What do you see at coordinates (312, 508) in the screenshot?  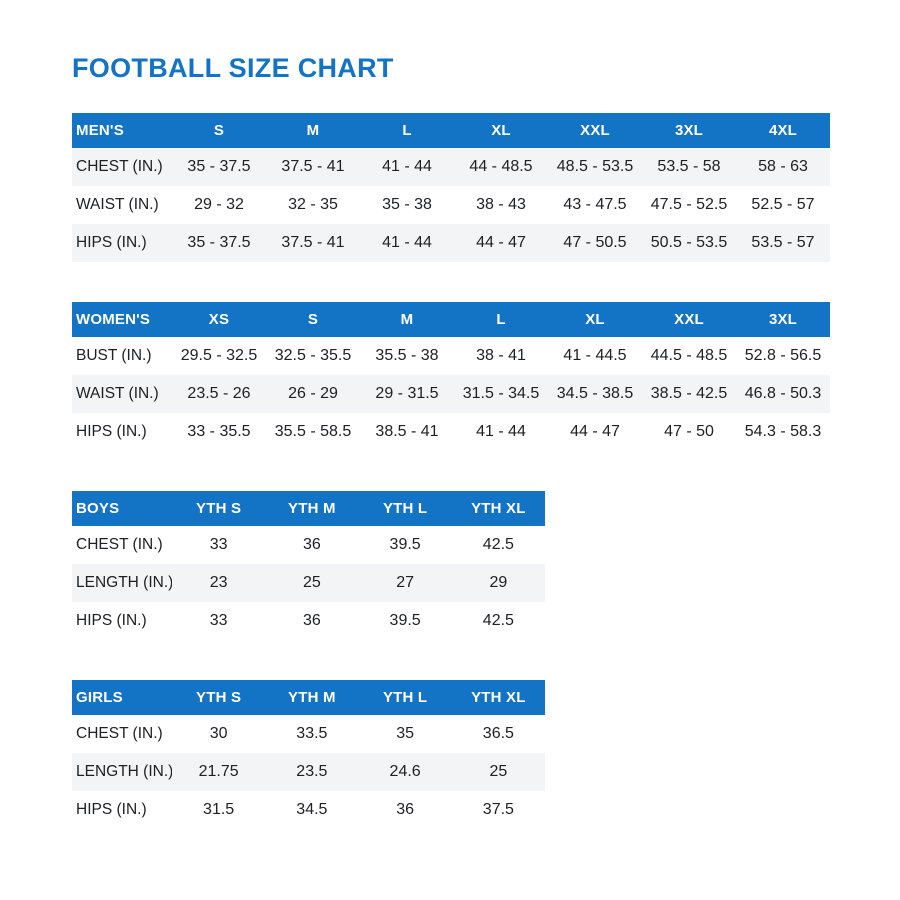 I see `column-header: YTH M` at bounding box center [312, 508].